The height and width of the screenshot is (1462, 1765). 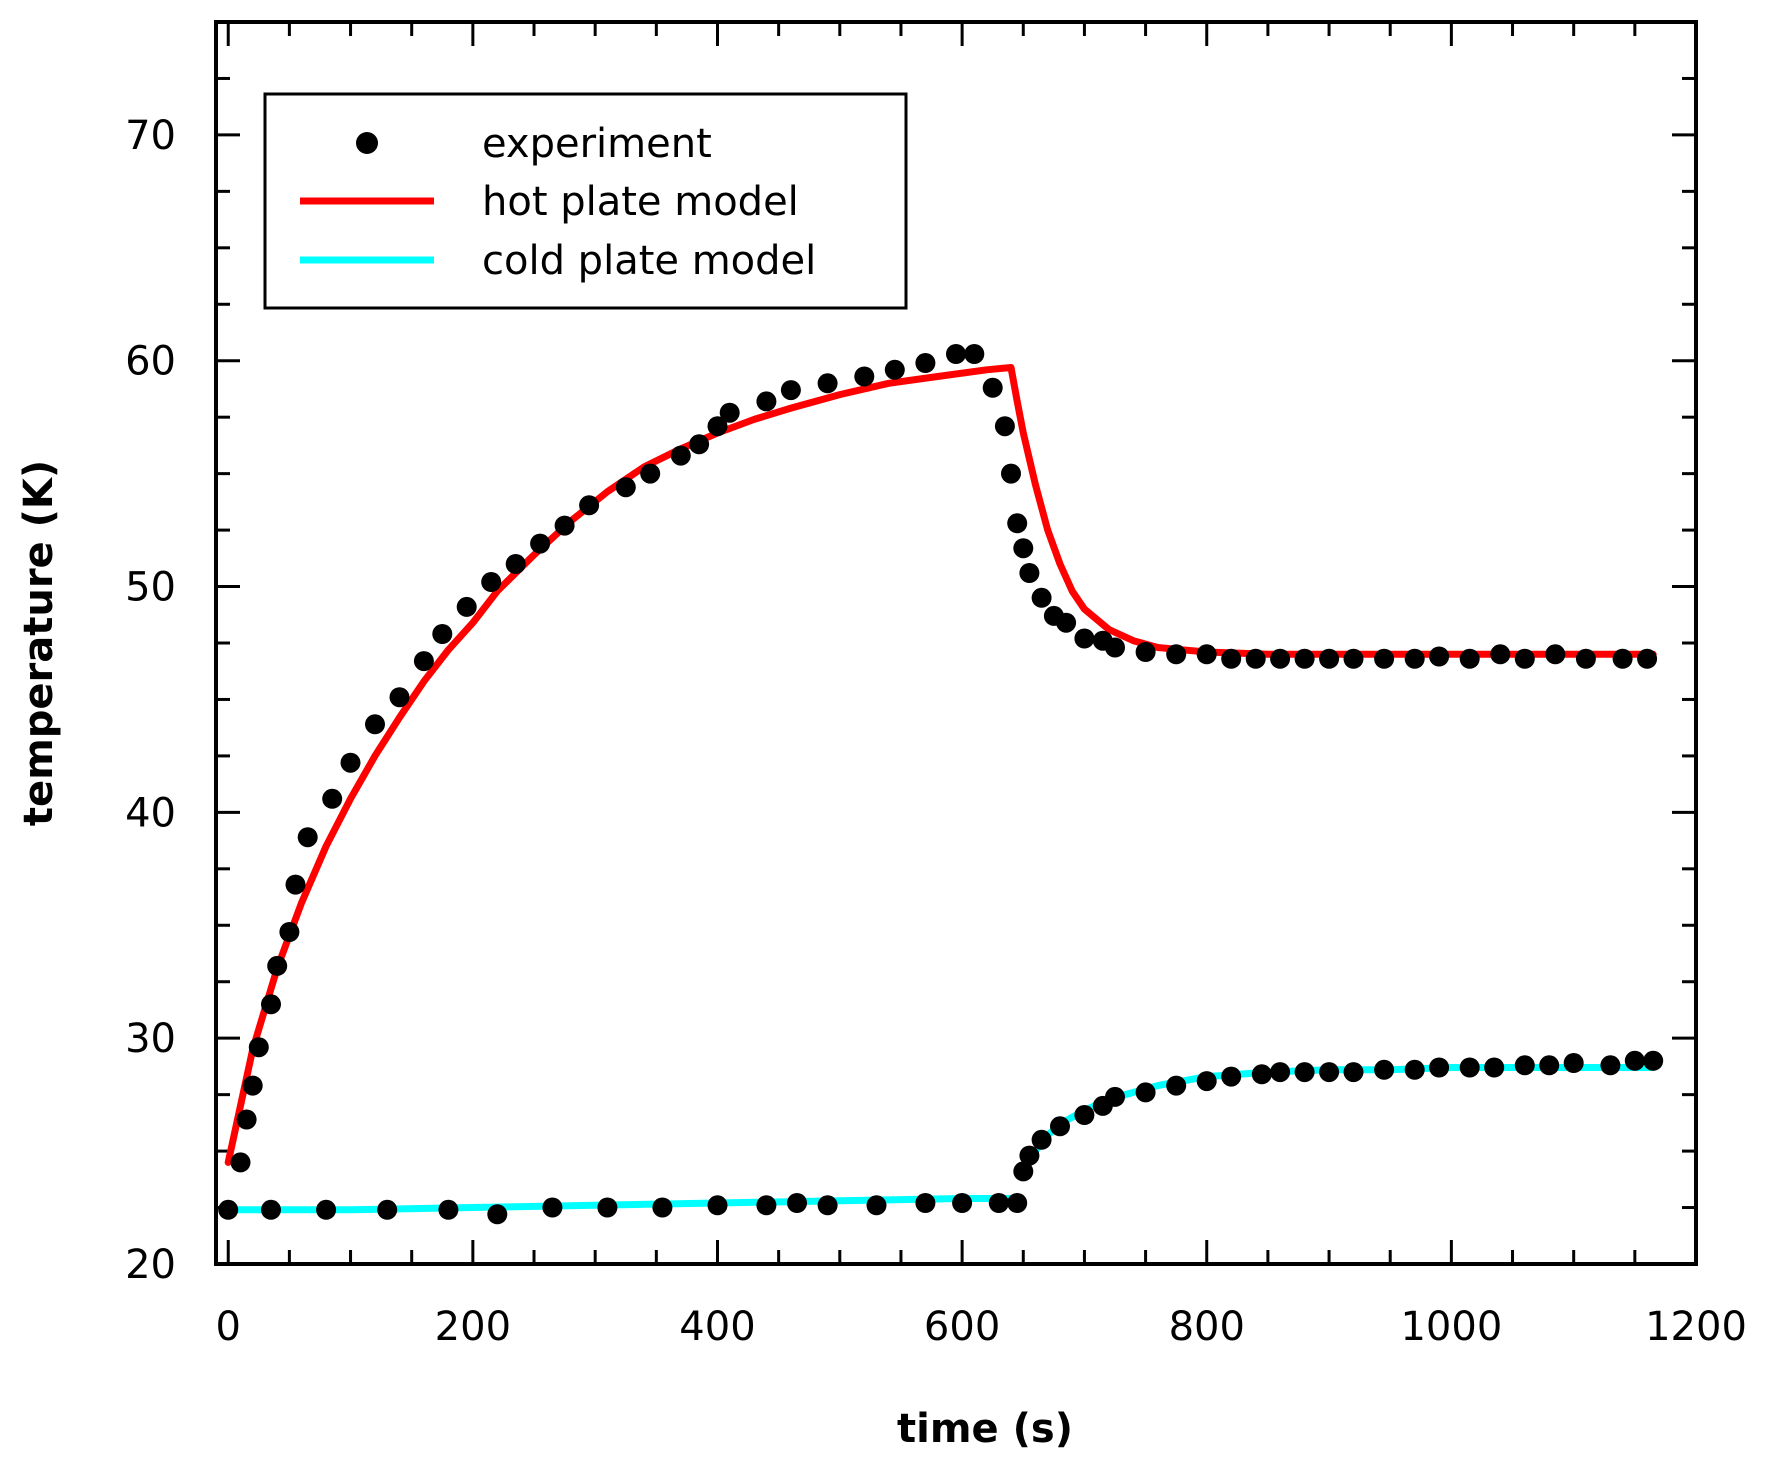 I want to click on y-tick-label: 60, so click(x=150, y=362).